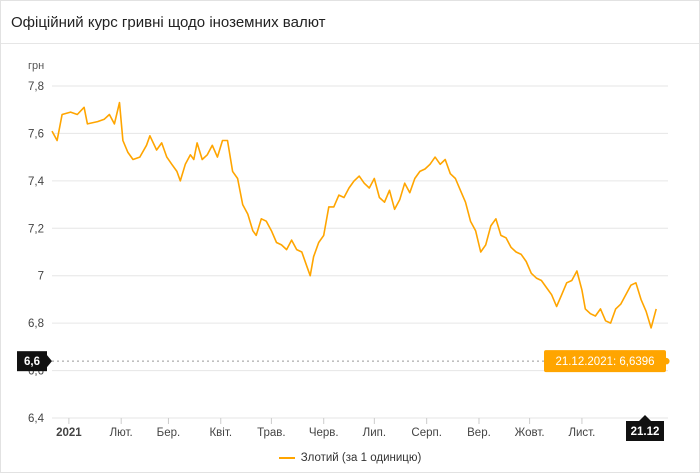 The image size is (700, 473). What do you see at coordinates (271, 433) in the screenshot?
I see `x-tick-label: Трав.` at bounding box center [271, 433].